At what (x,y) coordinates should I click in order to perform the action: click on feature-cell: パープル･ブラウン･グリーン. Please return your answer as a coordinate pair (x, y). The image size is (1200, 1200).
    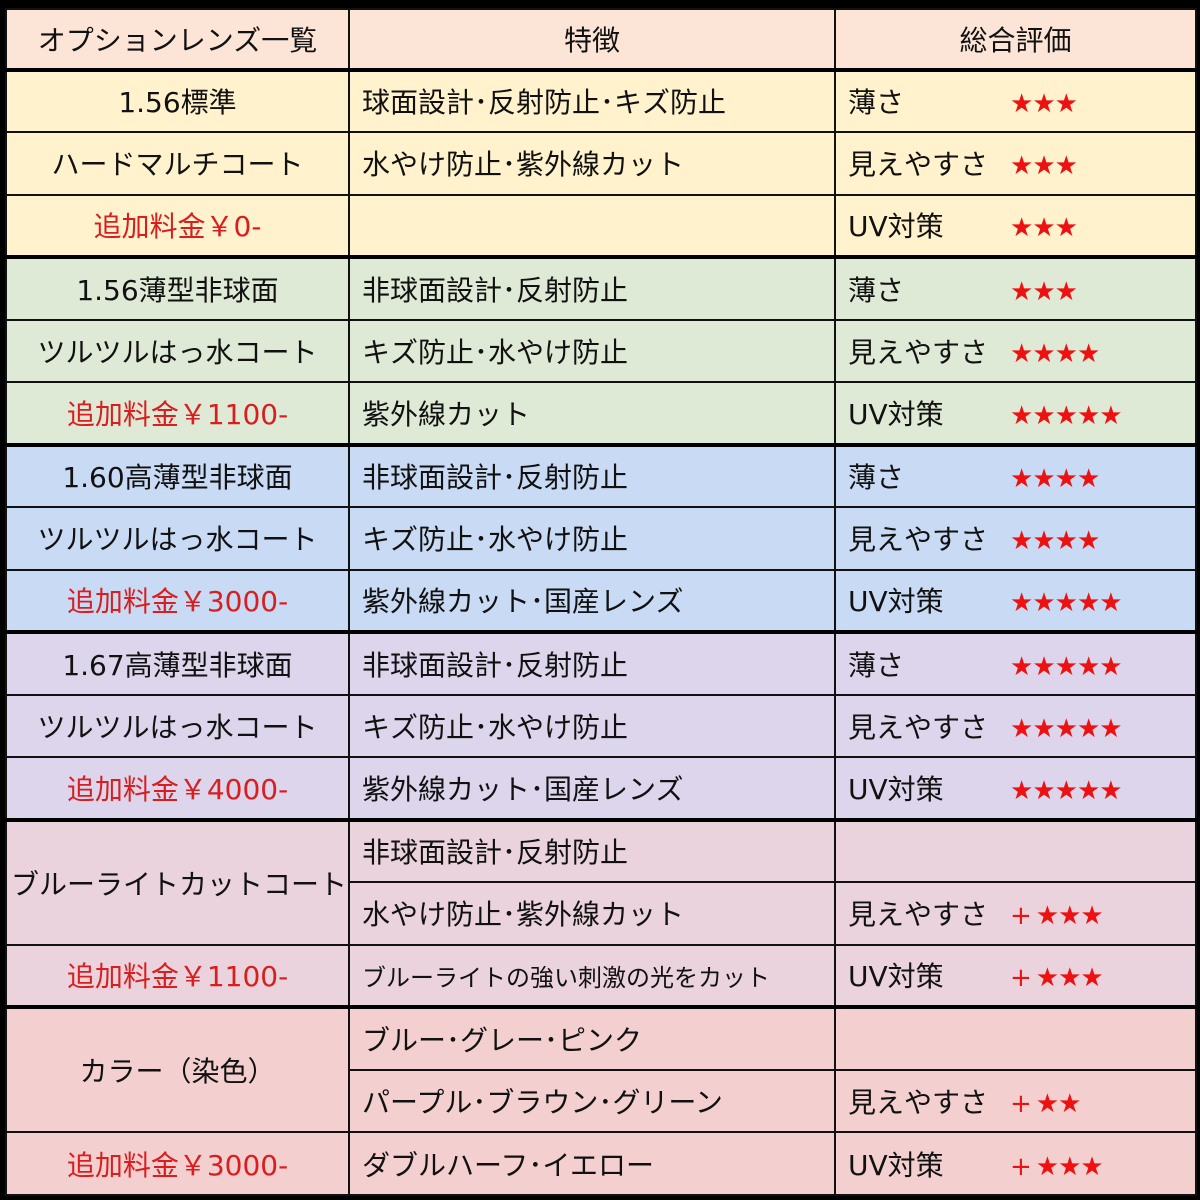
    Looking at the image, I should click on (592, 1101).